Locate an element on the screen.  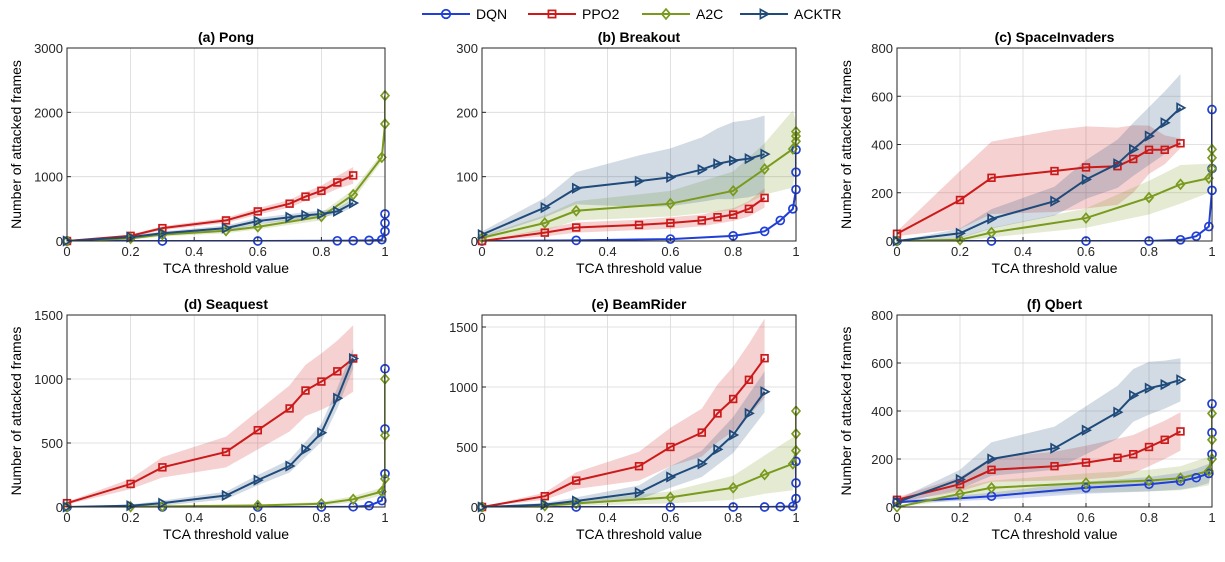
markers-a2c is located at coordinates (1054, 195).